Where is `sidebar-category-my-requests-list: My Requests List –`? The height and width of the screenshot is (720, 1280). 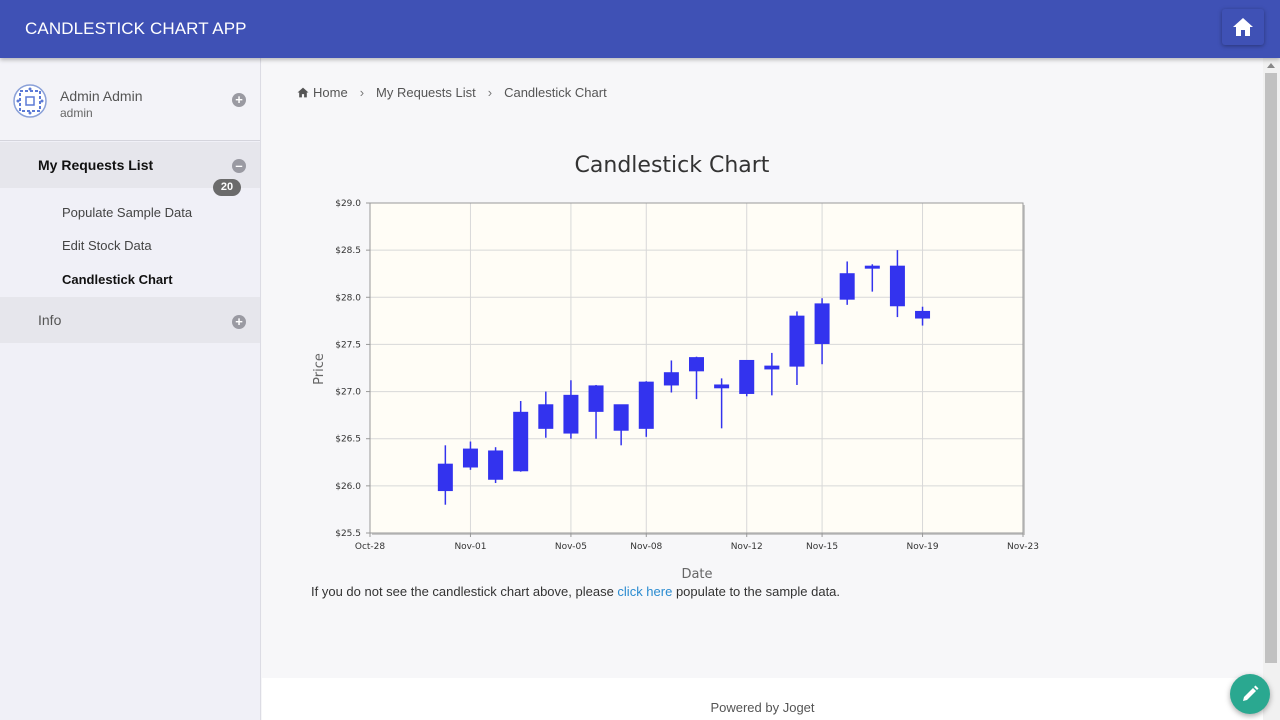
sidebar-category-my-requests-list: My Requests List – is located at coordinates (130, 165).